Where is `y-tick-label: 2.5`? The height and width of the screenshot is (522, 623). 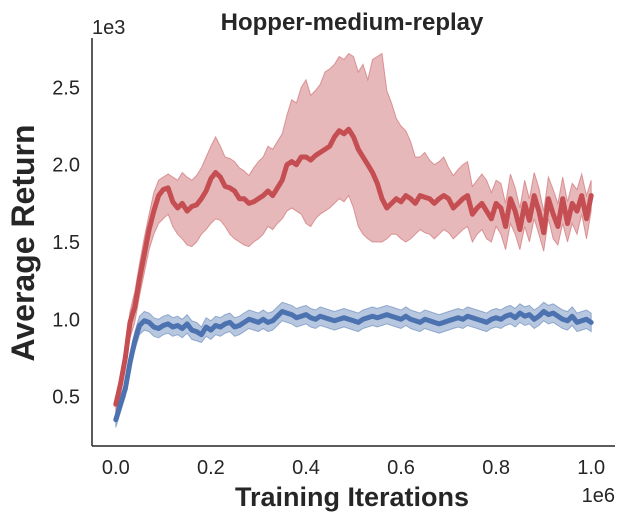
y-tick-label: 2.5 is located at coordinates (66, 89).